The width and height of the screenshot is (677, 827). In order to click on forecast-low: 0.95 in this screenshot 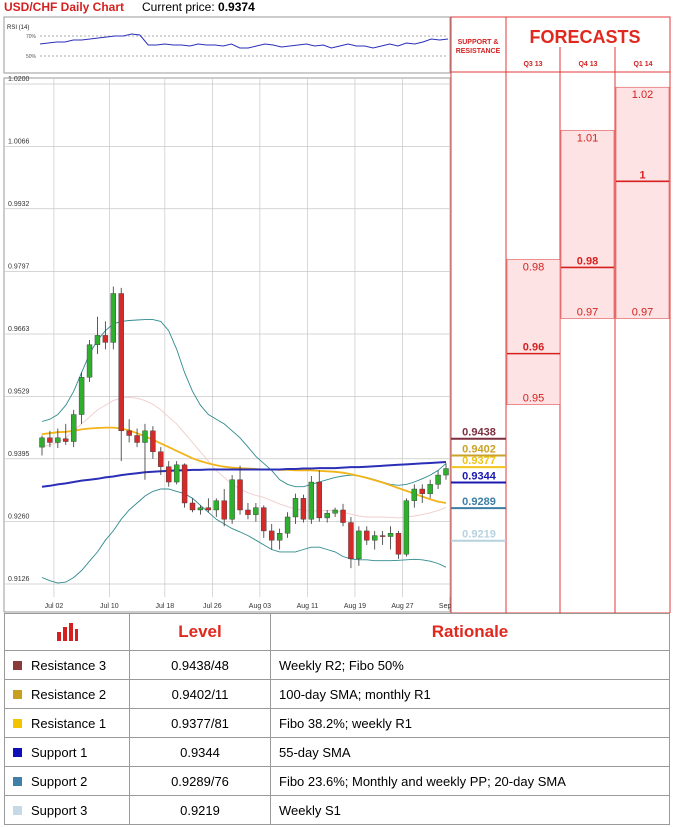, I will do `click(533, 399)`.